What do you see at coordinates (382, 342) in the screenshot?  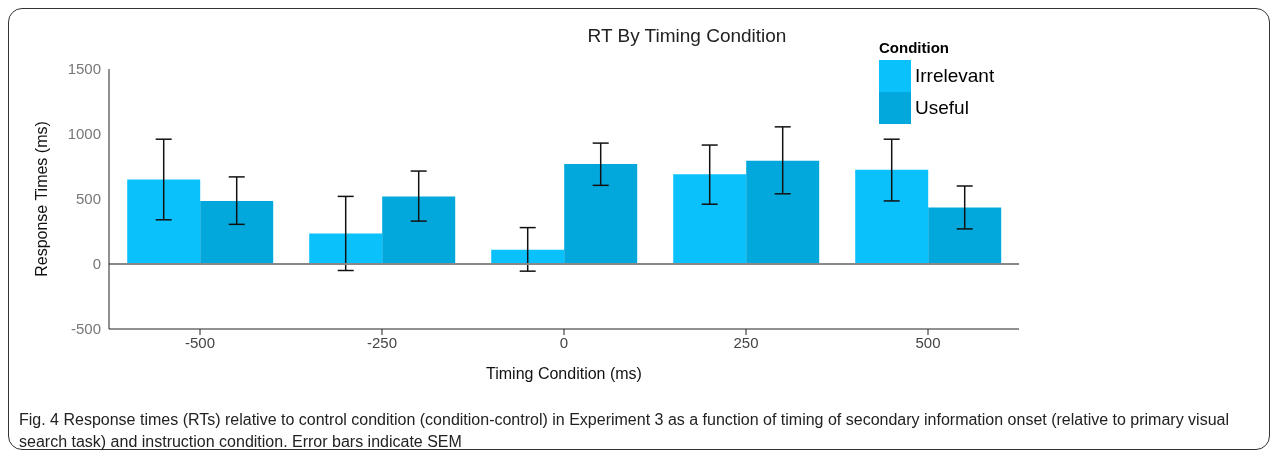 I see `x-tick-label: -250` at bounding box center [382, 342].